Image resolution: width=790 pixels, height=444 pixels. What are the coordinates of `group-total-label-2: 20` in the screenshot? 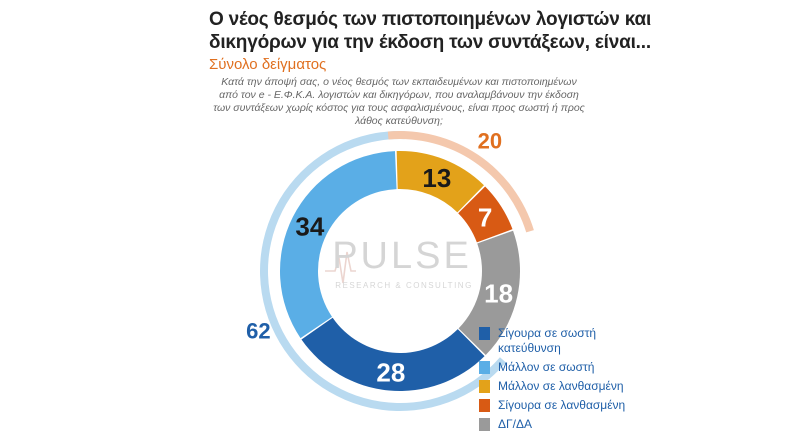 It's located at (490, 141).